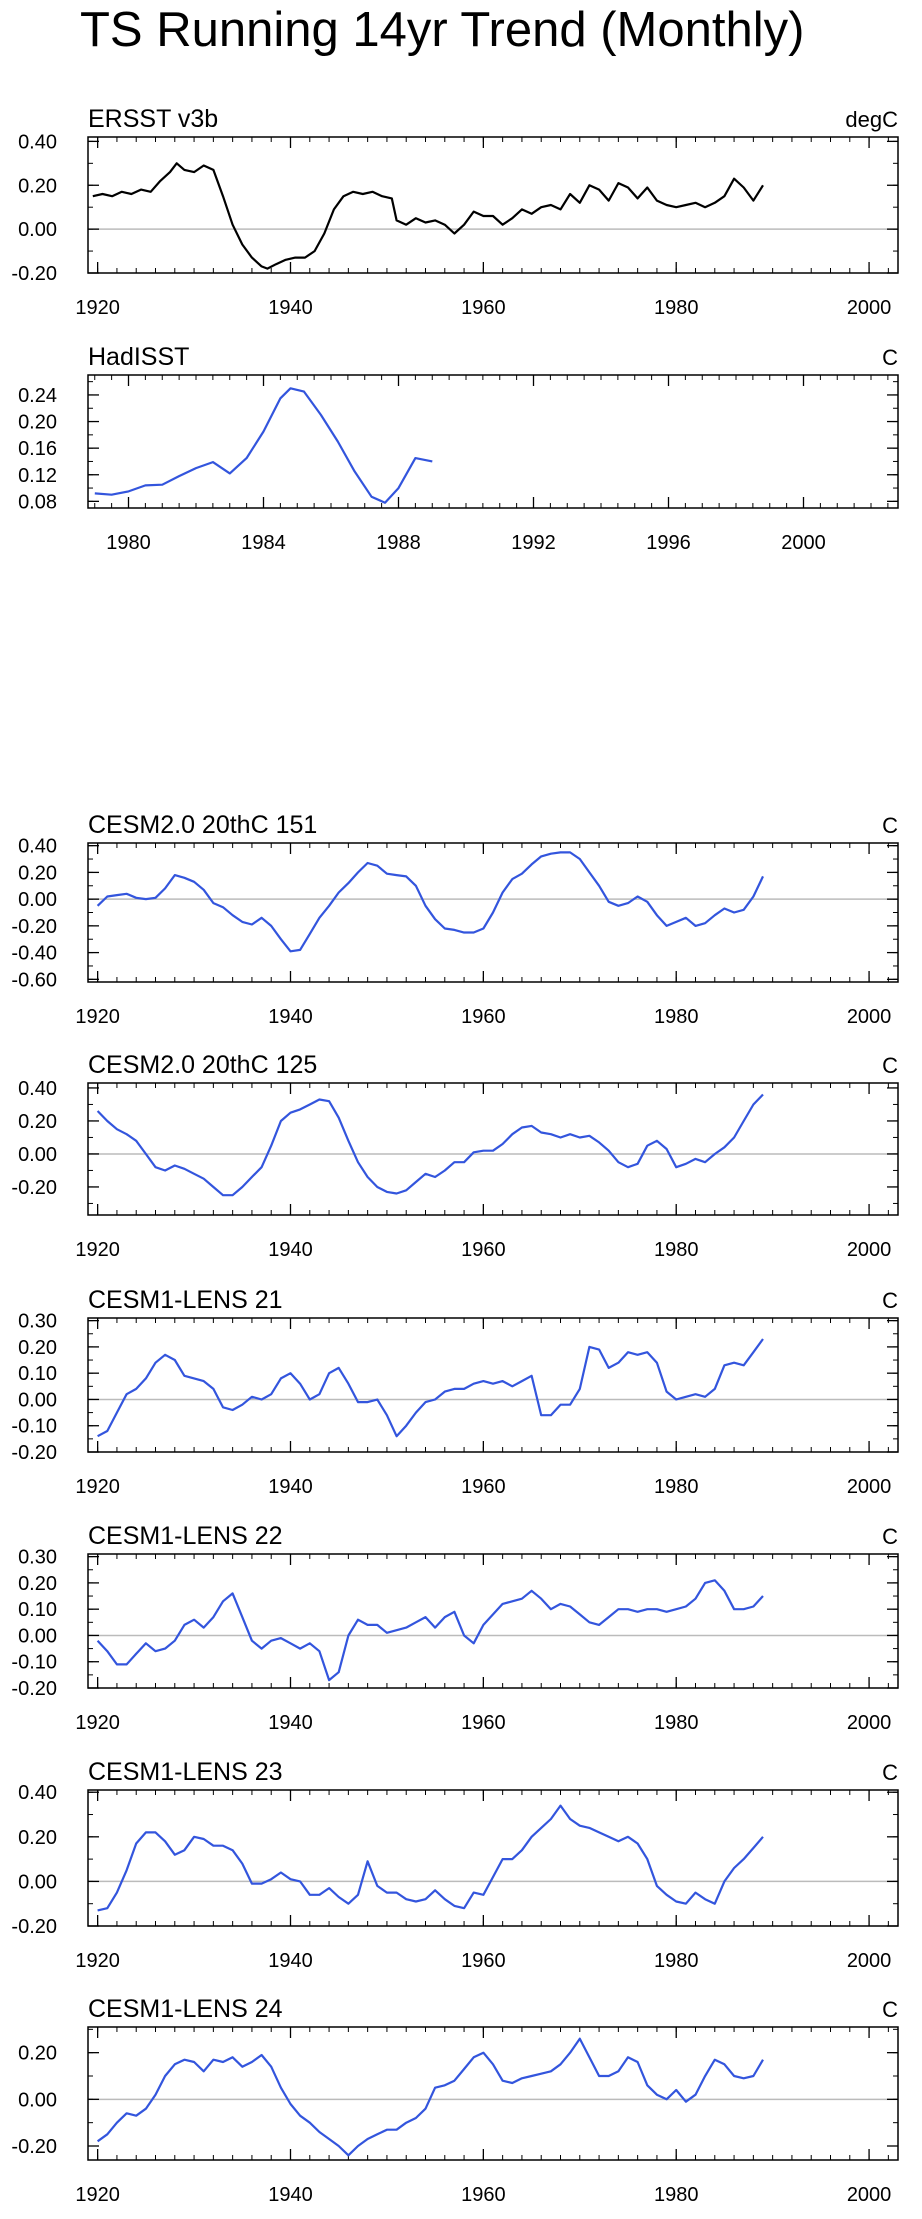 The height and width of the screenshot is (2219, 922). Describe the element at coordinates (398, 543) in the screenshot. I see `x-tick-label: 1988` at that location.